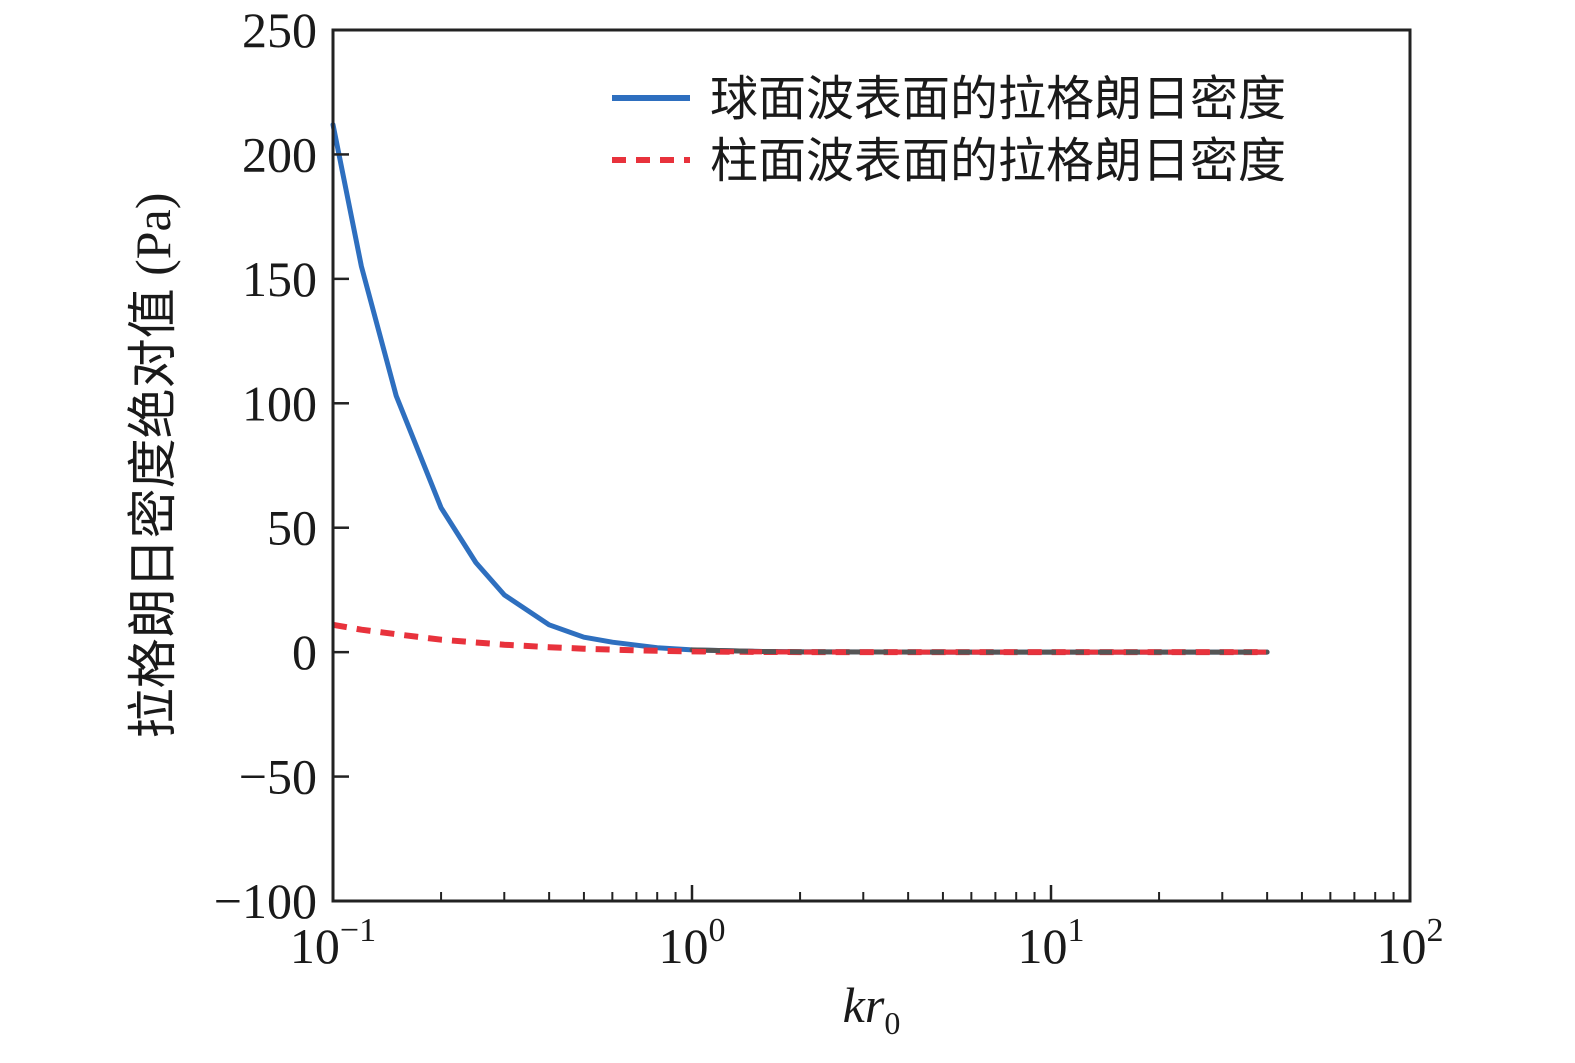 The image size is (1575, 1063). What do you see at coordinates (279, 30) in the screenshot?
I see `y-tick-label: 250` at bounding box center [279, 30].